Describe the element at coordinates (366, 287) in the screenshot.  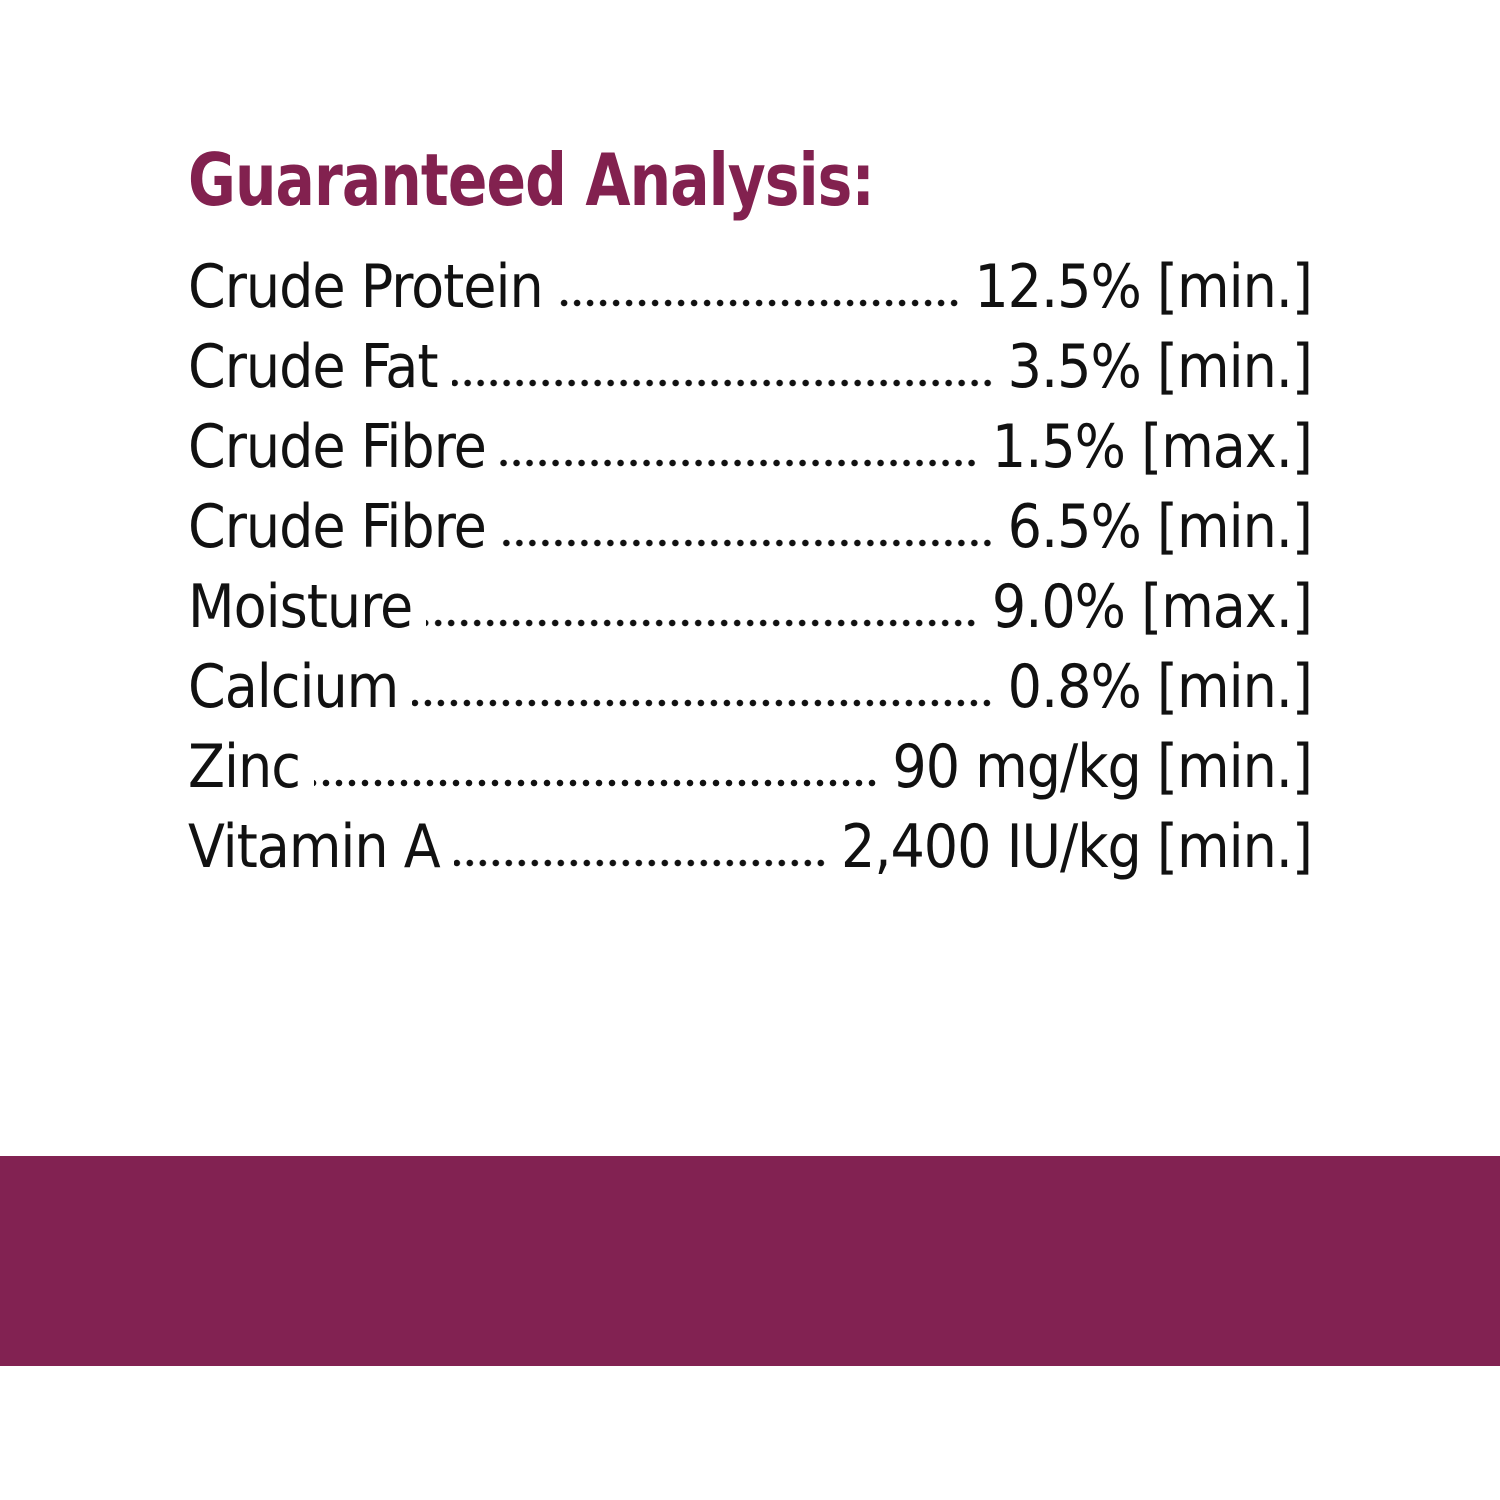
I see `nutrient-label: Crude Protein` at that location.